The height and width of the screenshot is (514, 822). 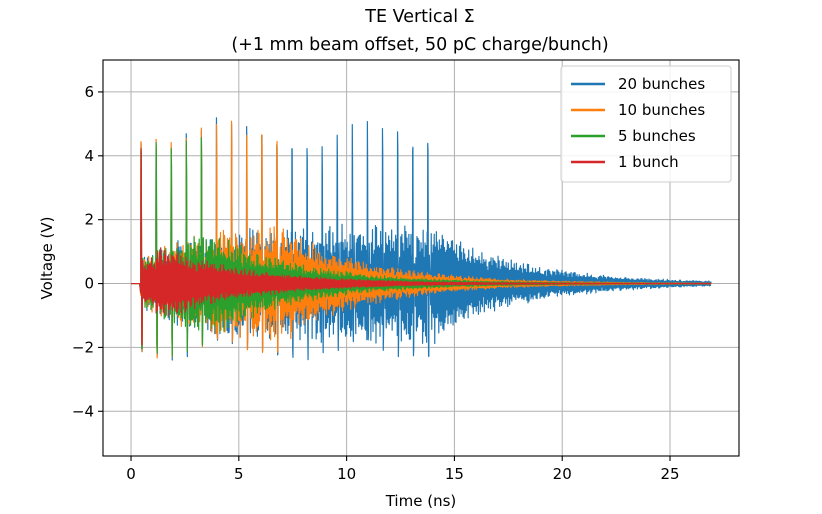 I want to click on y-tick-label: 6, so click(x=89, y=92).